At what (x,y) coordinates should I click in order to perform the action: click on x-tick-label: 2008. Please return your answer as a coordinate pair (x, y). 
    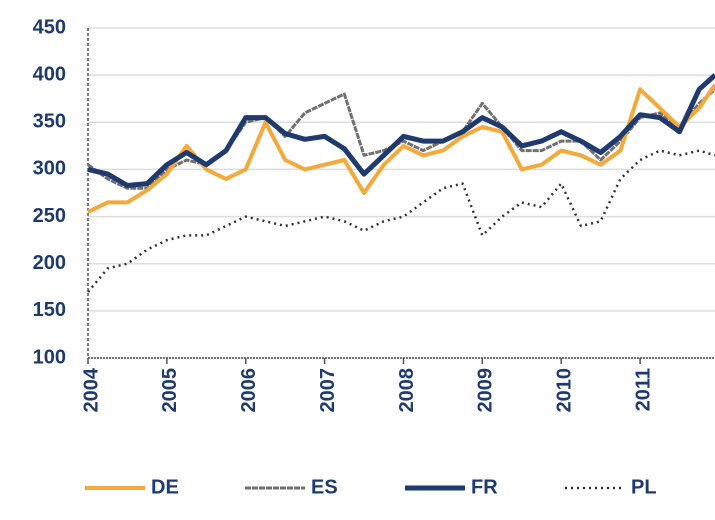
    Looking at the image, I should click on (407, 390).